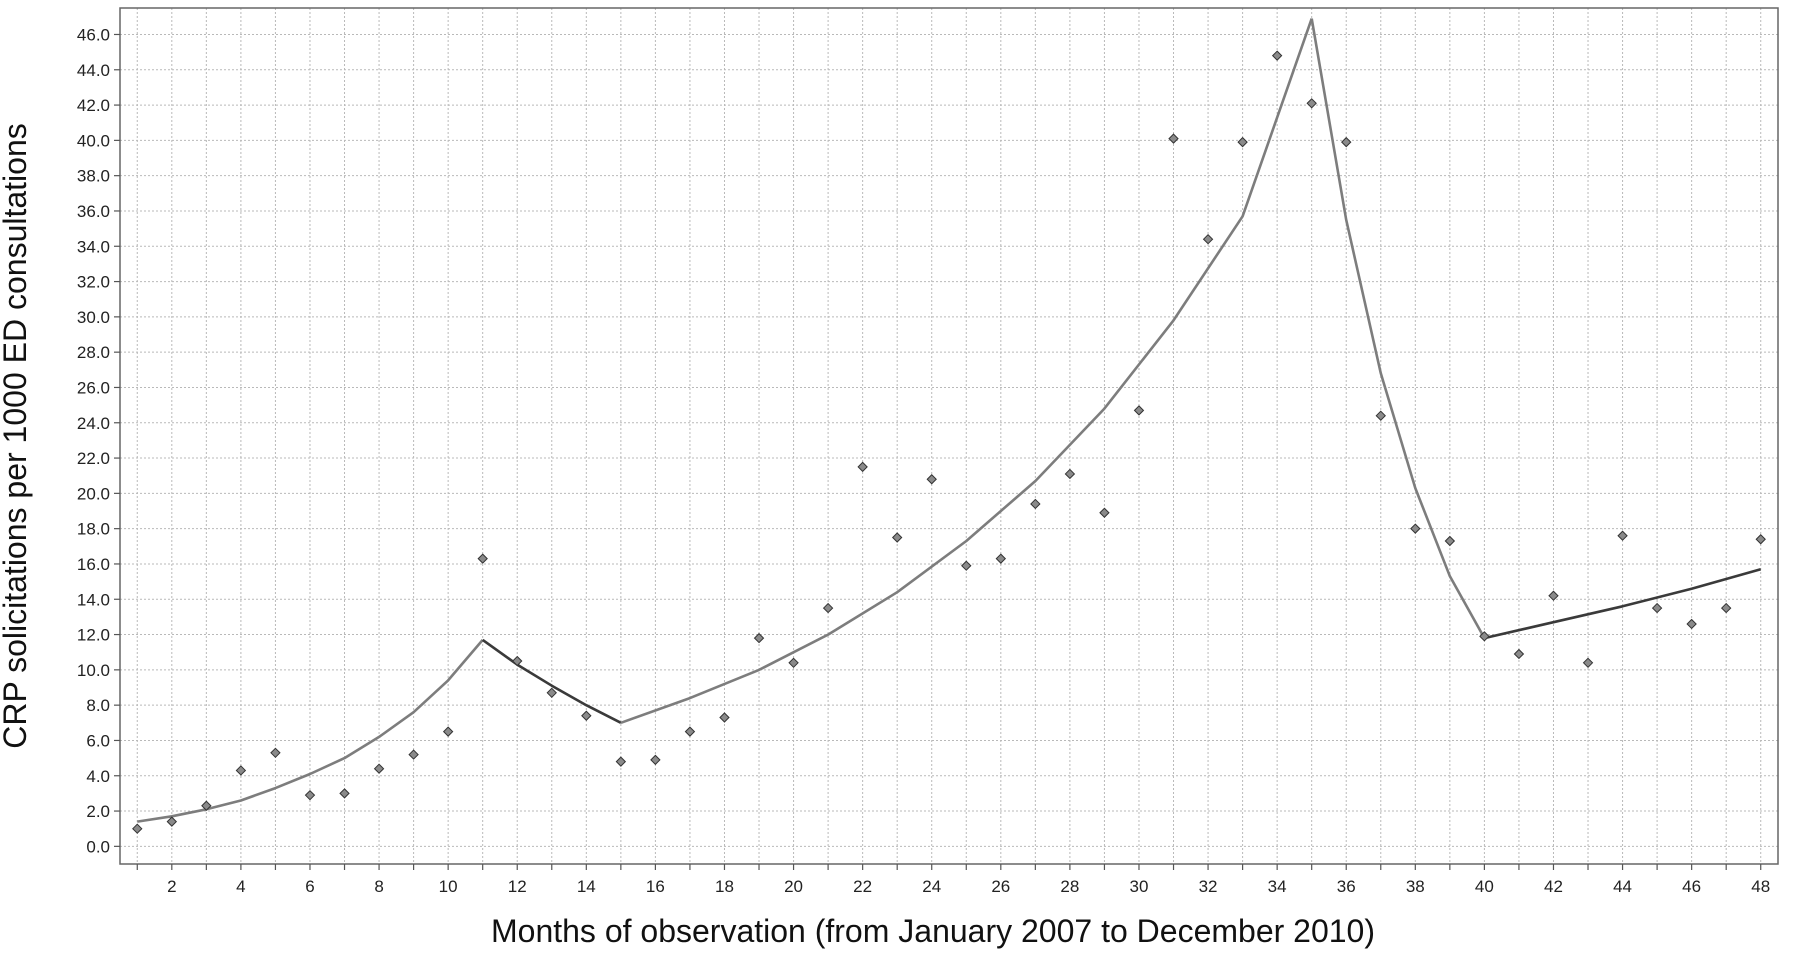  What do you see at coordinates (517, 886) in the screenshot?
I see `x-tick-label: 12` at bounding box center [517, 886].